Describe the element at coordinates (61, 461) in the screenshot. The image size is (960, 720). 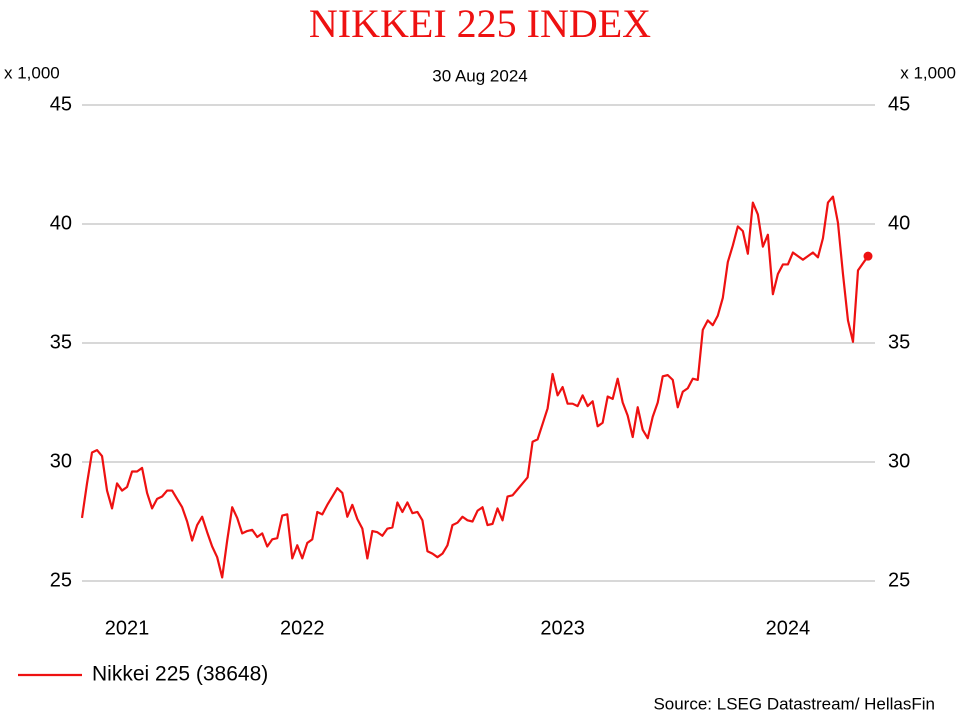
I see `y-tick-label: 30` at that location.